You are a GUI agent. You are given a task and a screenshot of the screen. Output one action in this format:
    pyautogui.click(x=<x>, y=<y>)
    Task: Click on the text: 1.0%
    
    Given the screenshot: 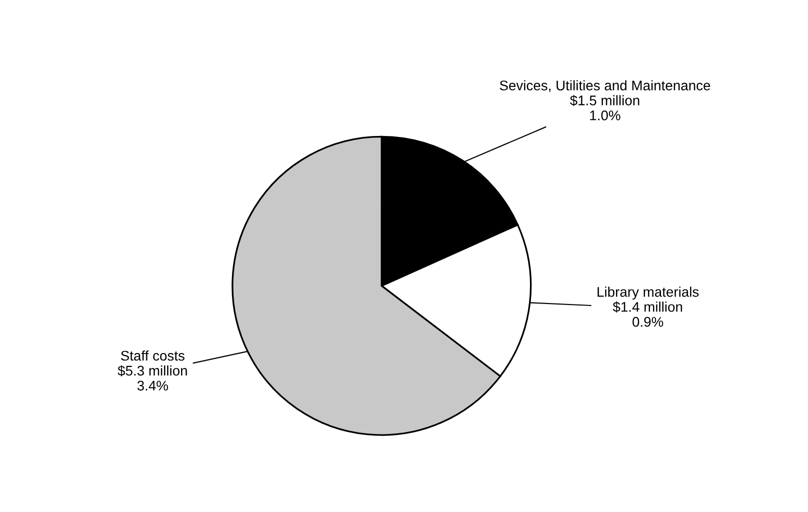 What is the action you would take?
    pyautogui.click(x=605, y=115)
    